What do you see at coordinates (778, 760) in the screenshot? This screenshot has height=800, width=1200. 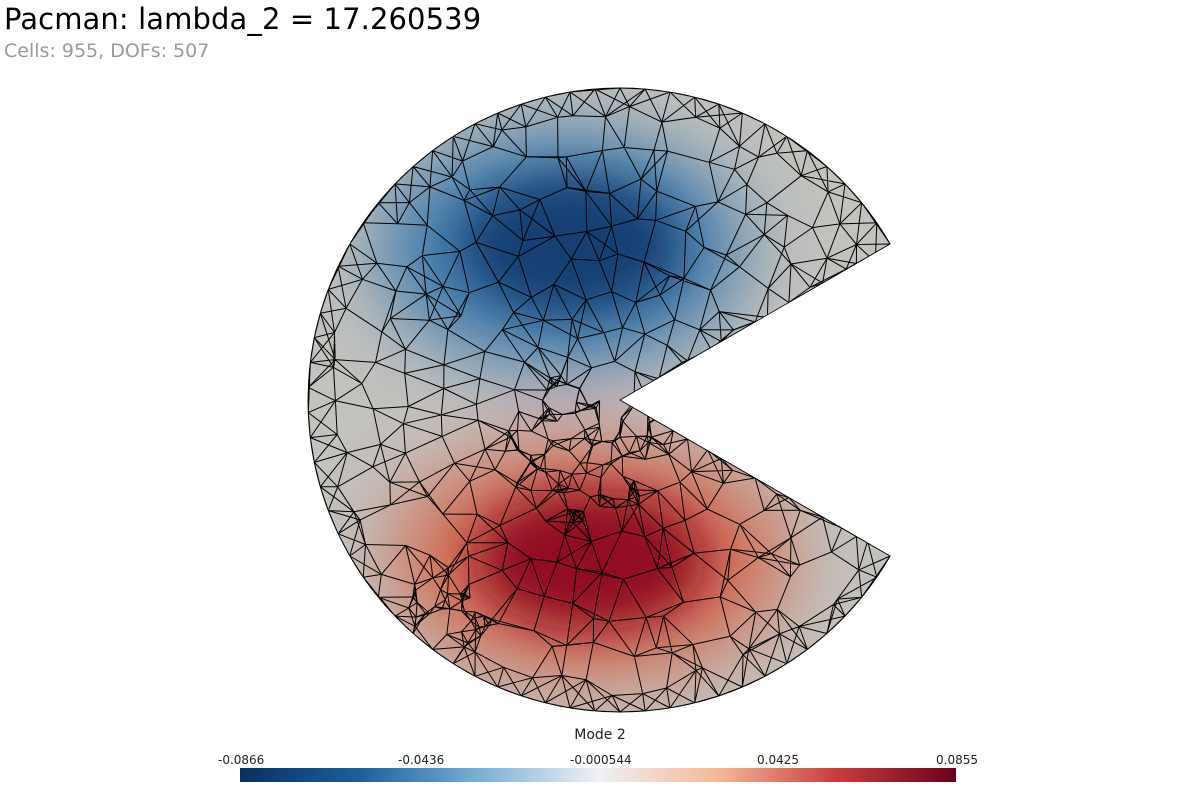 I see `colorbar-tick-label: 0.0425` at bounding box center [778, 760].